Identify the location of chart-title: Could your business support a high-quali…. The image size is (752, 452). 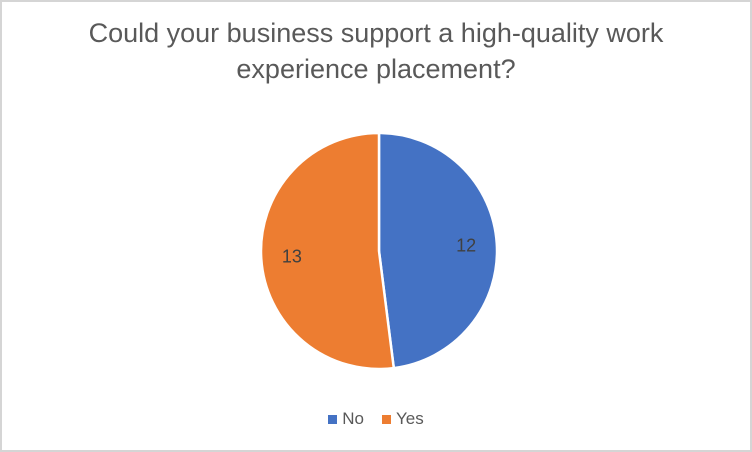
(376, 51).